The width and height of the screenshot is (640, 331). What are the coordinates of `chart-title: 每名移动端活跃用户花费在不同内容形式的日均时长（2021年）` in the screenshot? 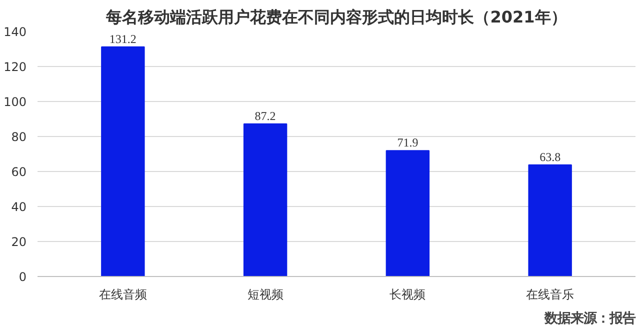 It's located at (336, 17).